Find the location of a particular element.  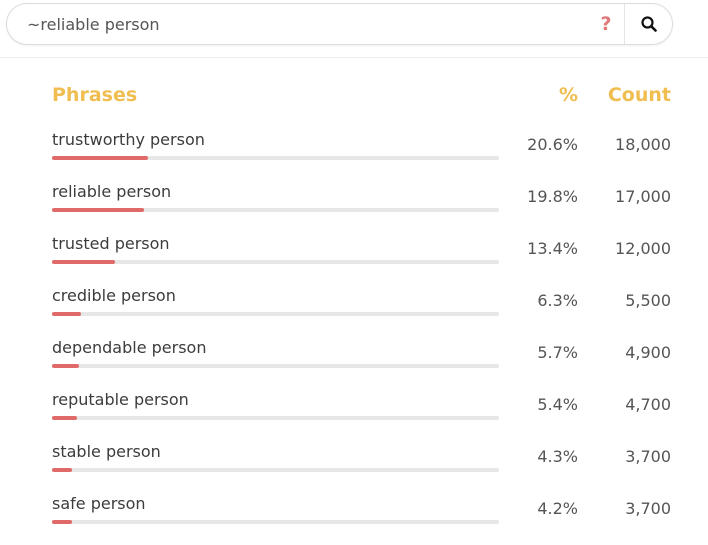

phrase-text: dependable person is located at coordinates (129, 347).